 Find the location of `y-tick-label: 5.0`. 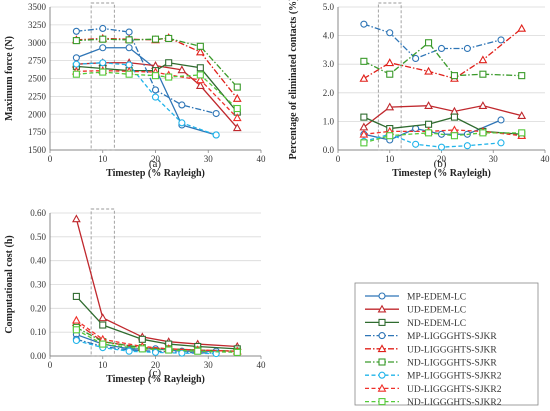

y-tick-label: 5.0 is located at coordinates (329, 7).